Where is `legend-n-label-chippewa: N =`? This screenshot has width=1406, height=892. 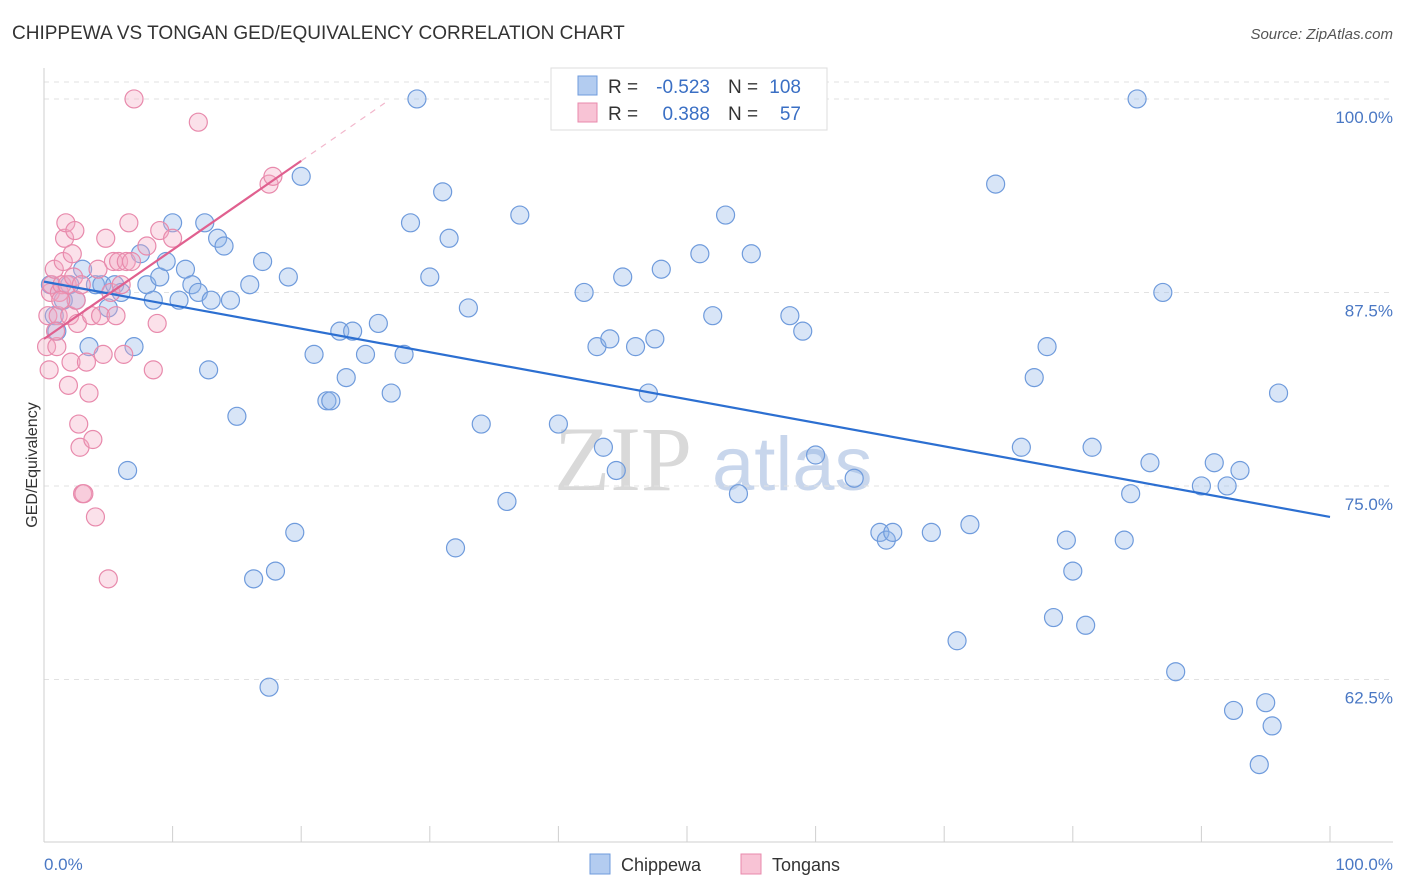
legend-n-label-chippewa: N = is located at coordinates (743, 87).